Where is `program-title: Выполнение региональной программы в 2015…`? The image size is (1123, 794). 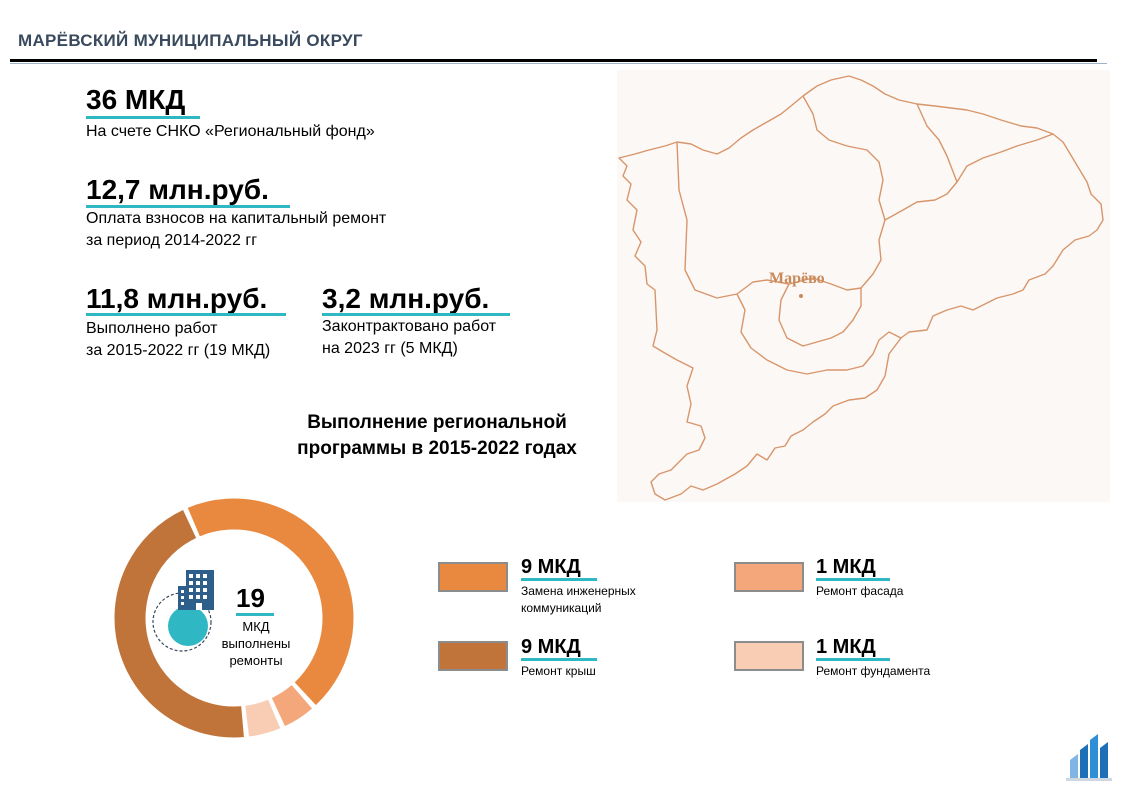 program-title: Выполнение региональной программы в 2015… is located at coordinates (437, 435).